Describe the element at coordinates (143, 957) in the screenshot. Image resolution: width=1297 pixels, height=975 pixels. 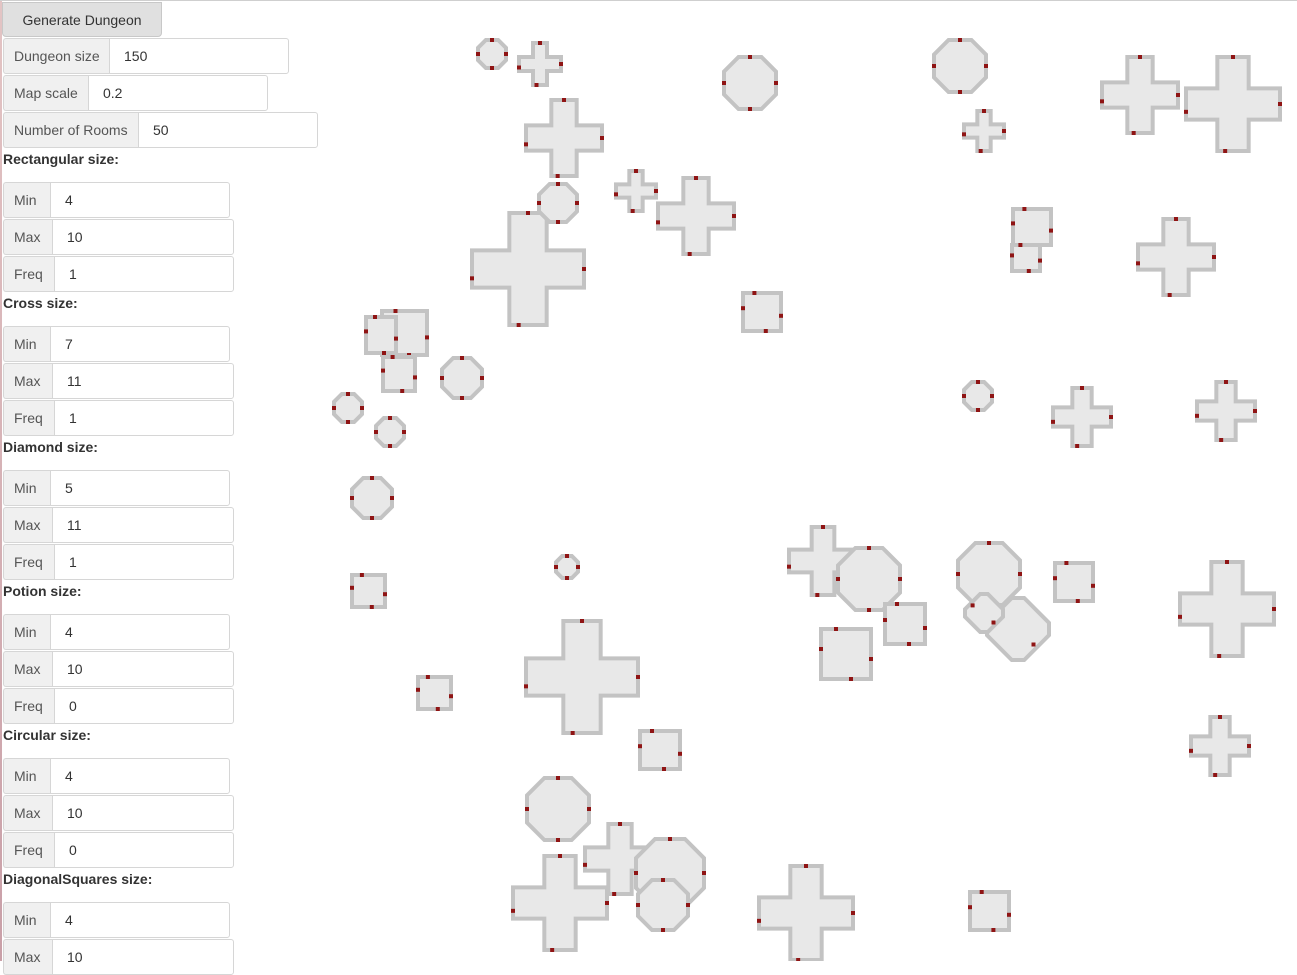
I see `diagonalsquares-max-input` at that location.